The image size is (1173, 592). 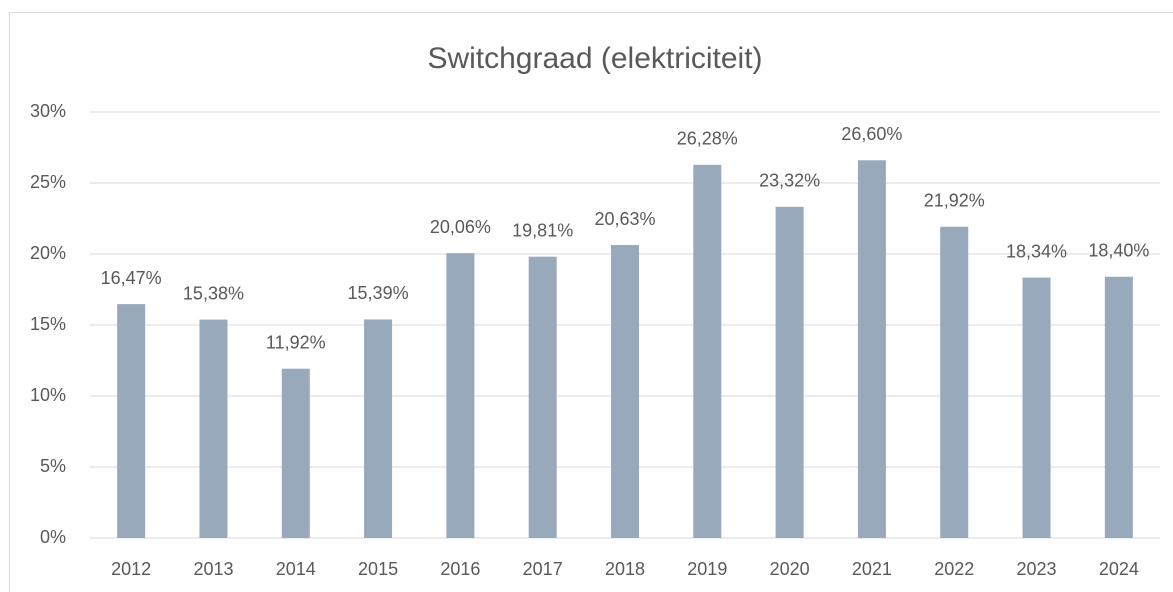 What do you see at coordinates (1118, 250) in the screenshot?
I see `data-label: 18,40%` at bounding box center [1118, 250].